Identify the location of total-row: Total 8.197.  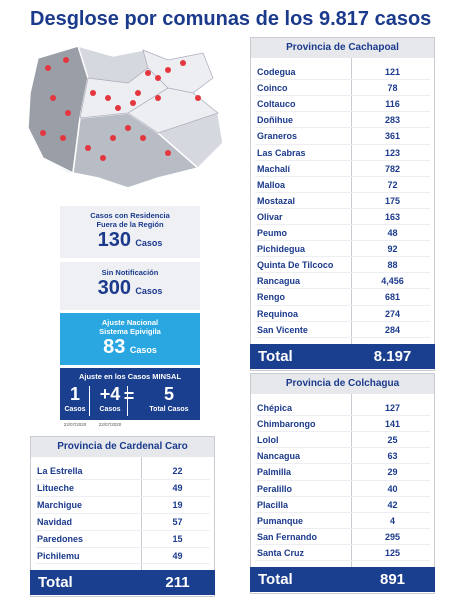
(342, 356).